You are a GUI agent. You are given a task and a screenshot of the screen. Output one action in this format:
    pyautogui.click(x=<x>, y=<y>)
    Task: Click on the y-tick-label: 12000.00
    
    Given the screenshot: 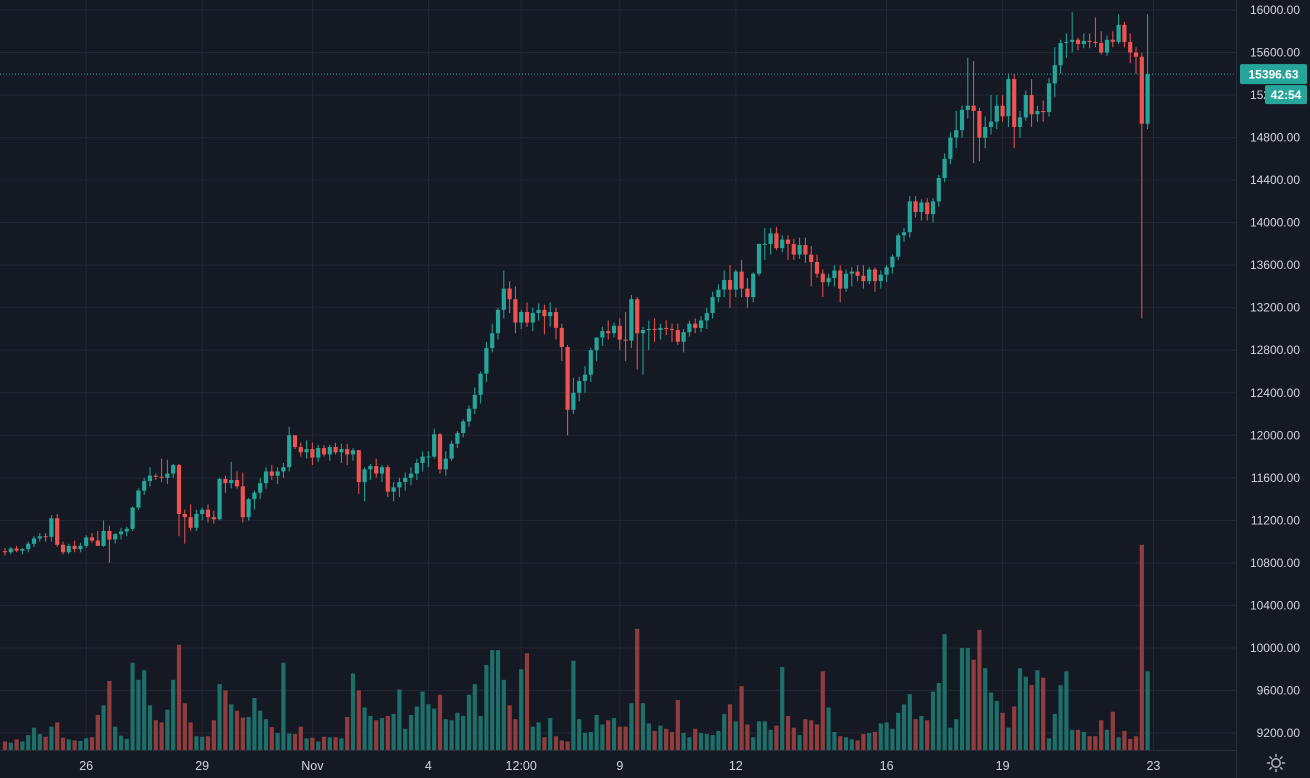 What is the action you would take?
    pyautogui.click(x=1275, y=435)
    